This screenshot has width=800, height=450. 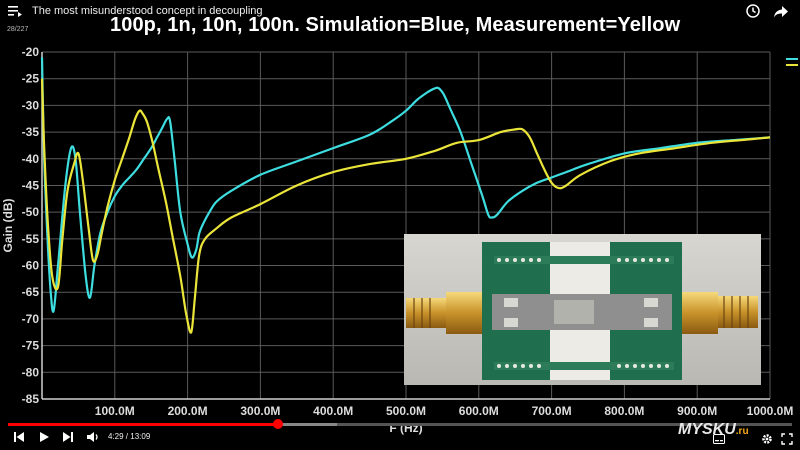 What do you see at coordinates (116, 436) in the screenshot?
I see `current-time: 4:29` at bounding box center [116, 436].